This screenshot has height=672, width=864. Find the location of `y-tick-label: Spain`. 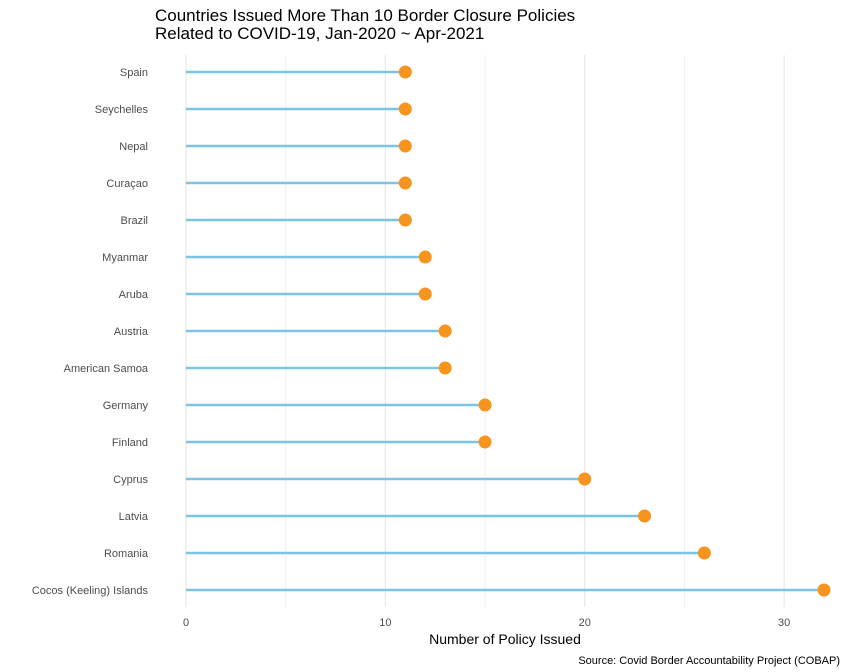

y-tick-label: Spain is located at coordinates (134, 73).